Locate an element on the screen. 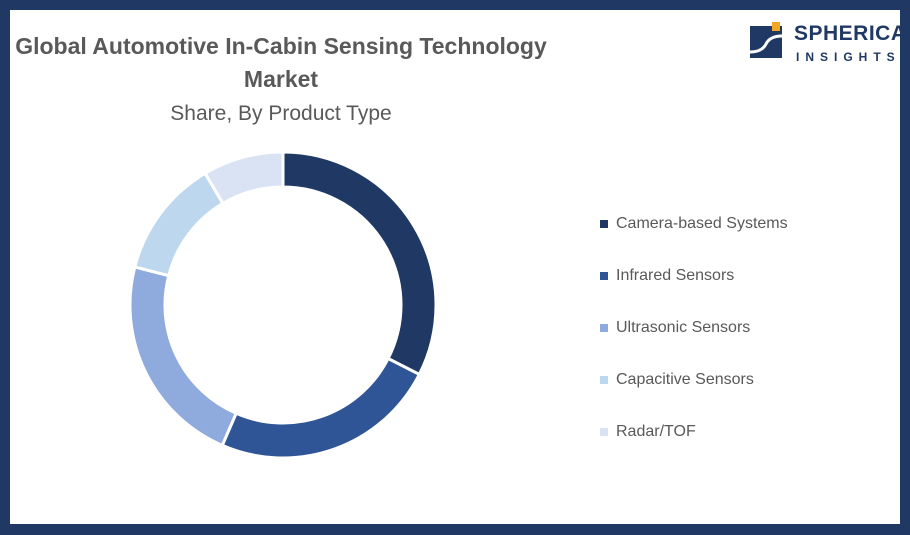 This screenshot has height=535, width=910. legend-item: Infrared Sensors is located at coordinates (694, 276).